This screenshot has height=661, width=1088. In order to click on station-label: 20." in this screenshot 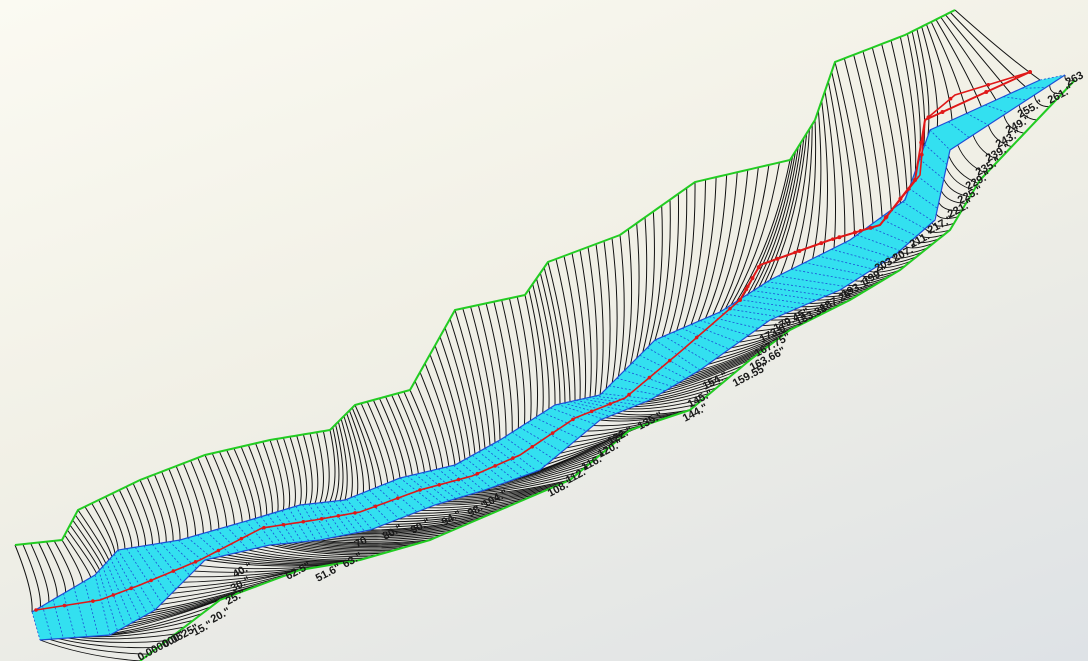, I will do `click(221, 615)`.